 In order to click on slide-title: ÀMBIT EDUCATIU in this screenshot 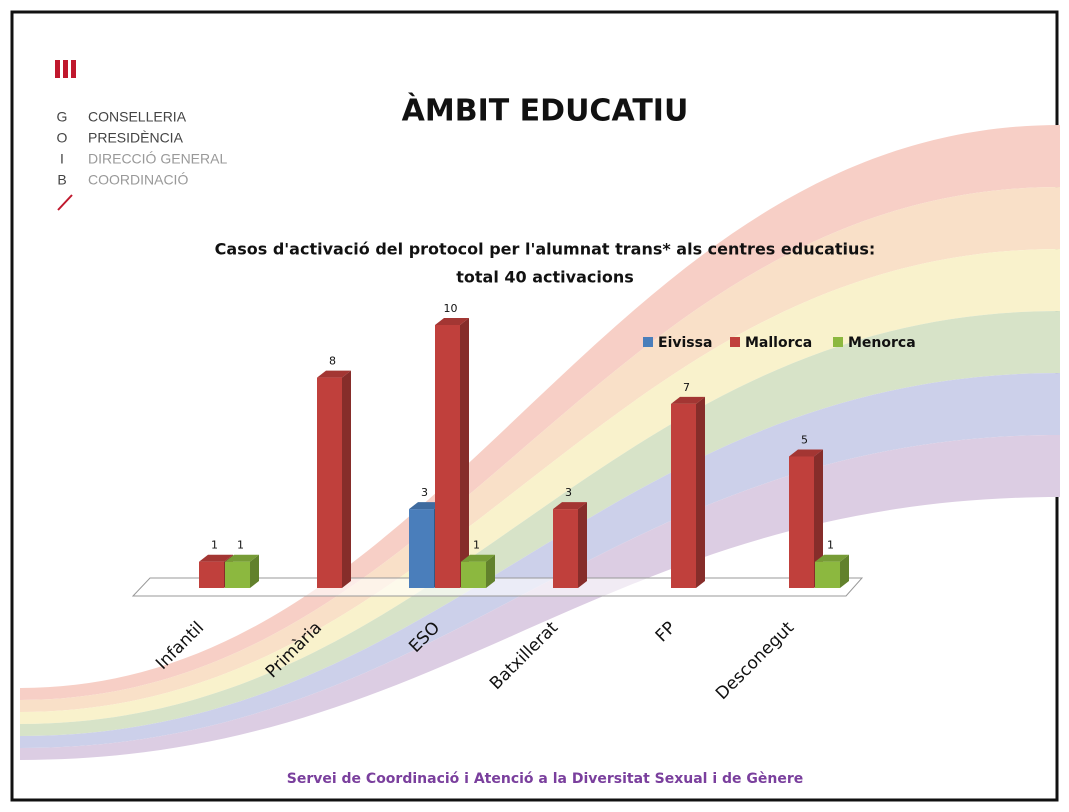, I will do `click(545, 111)`.